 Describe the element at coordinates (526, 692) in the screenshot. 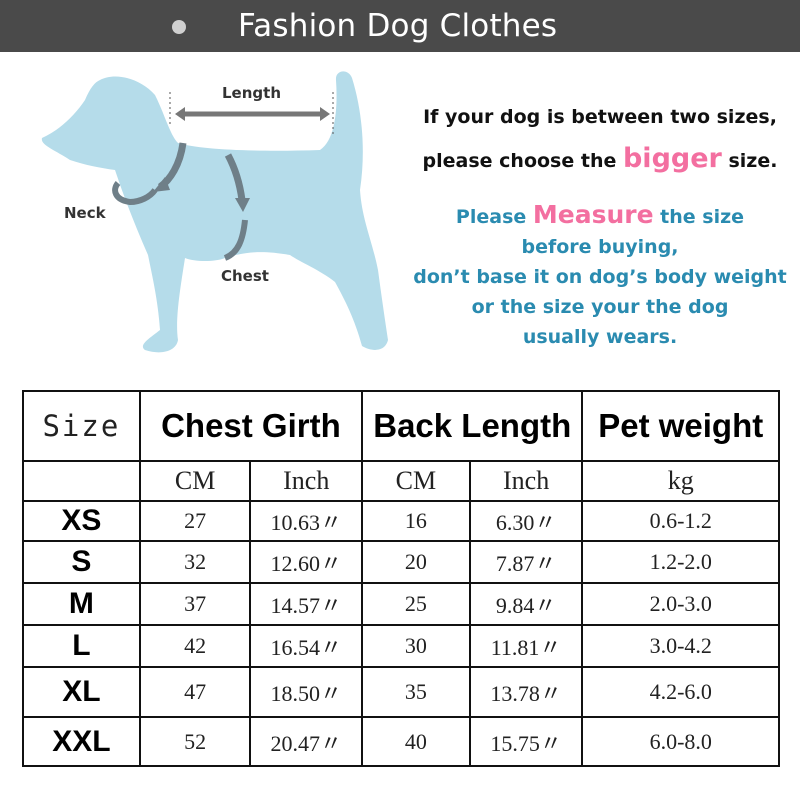

I see `cell-back-in: 13.78〃` at that location.